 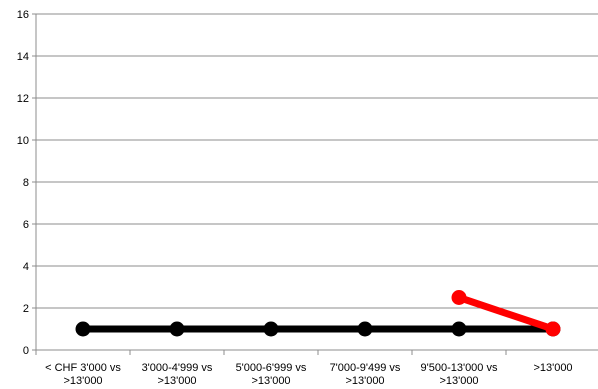 I want to click on y-tick-label: 2, so click(x=26, y=309).